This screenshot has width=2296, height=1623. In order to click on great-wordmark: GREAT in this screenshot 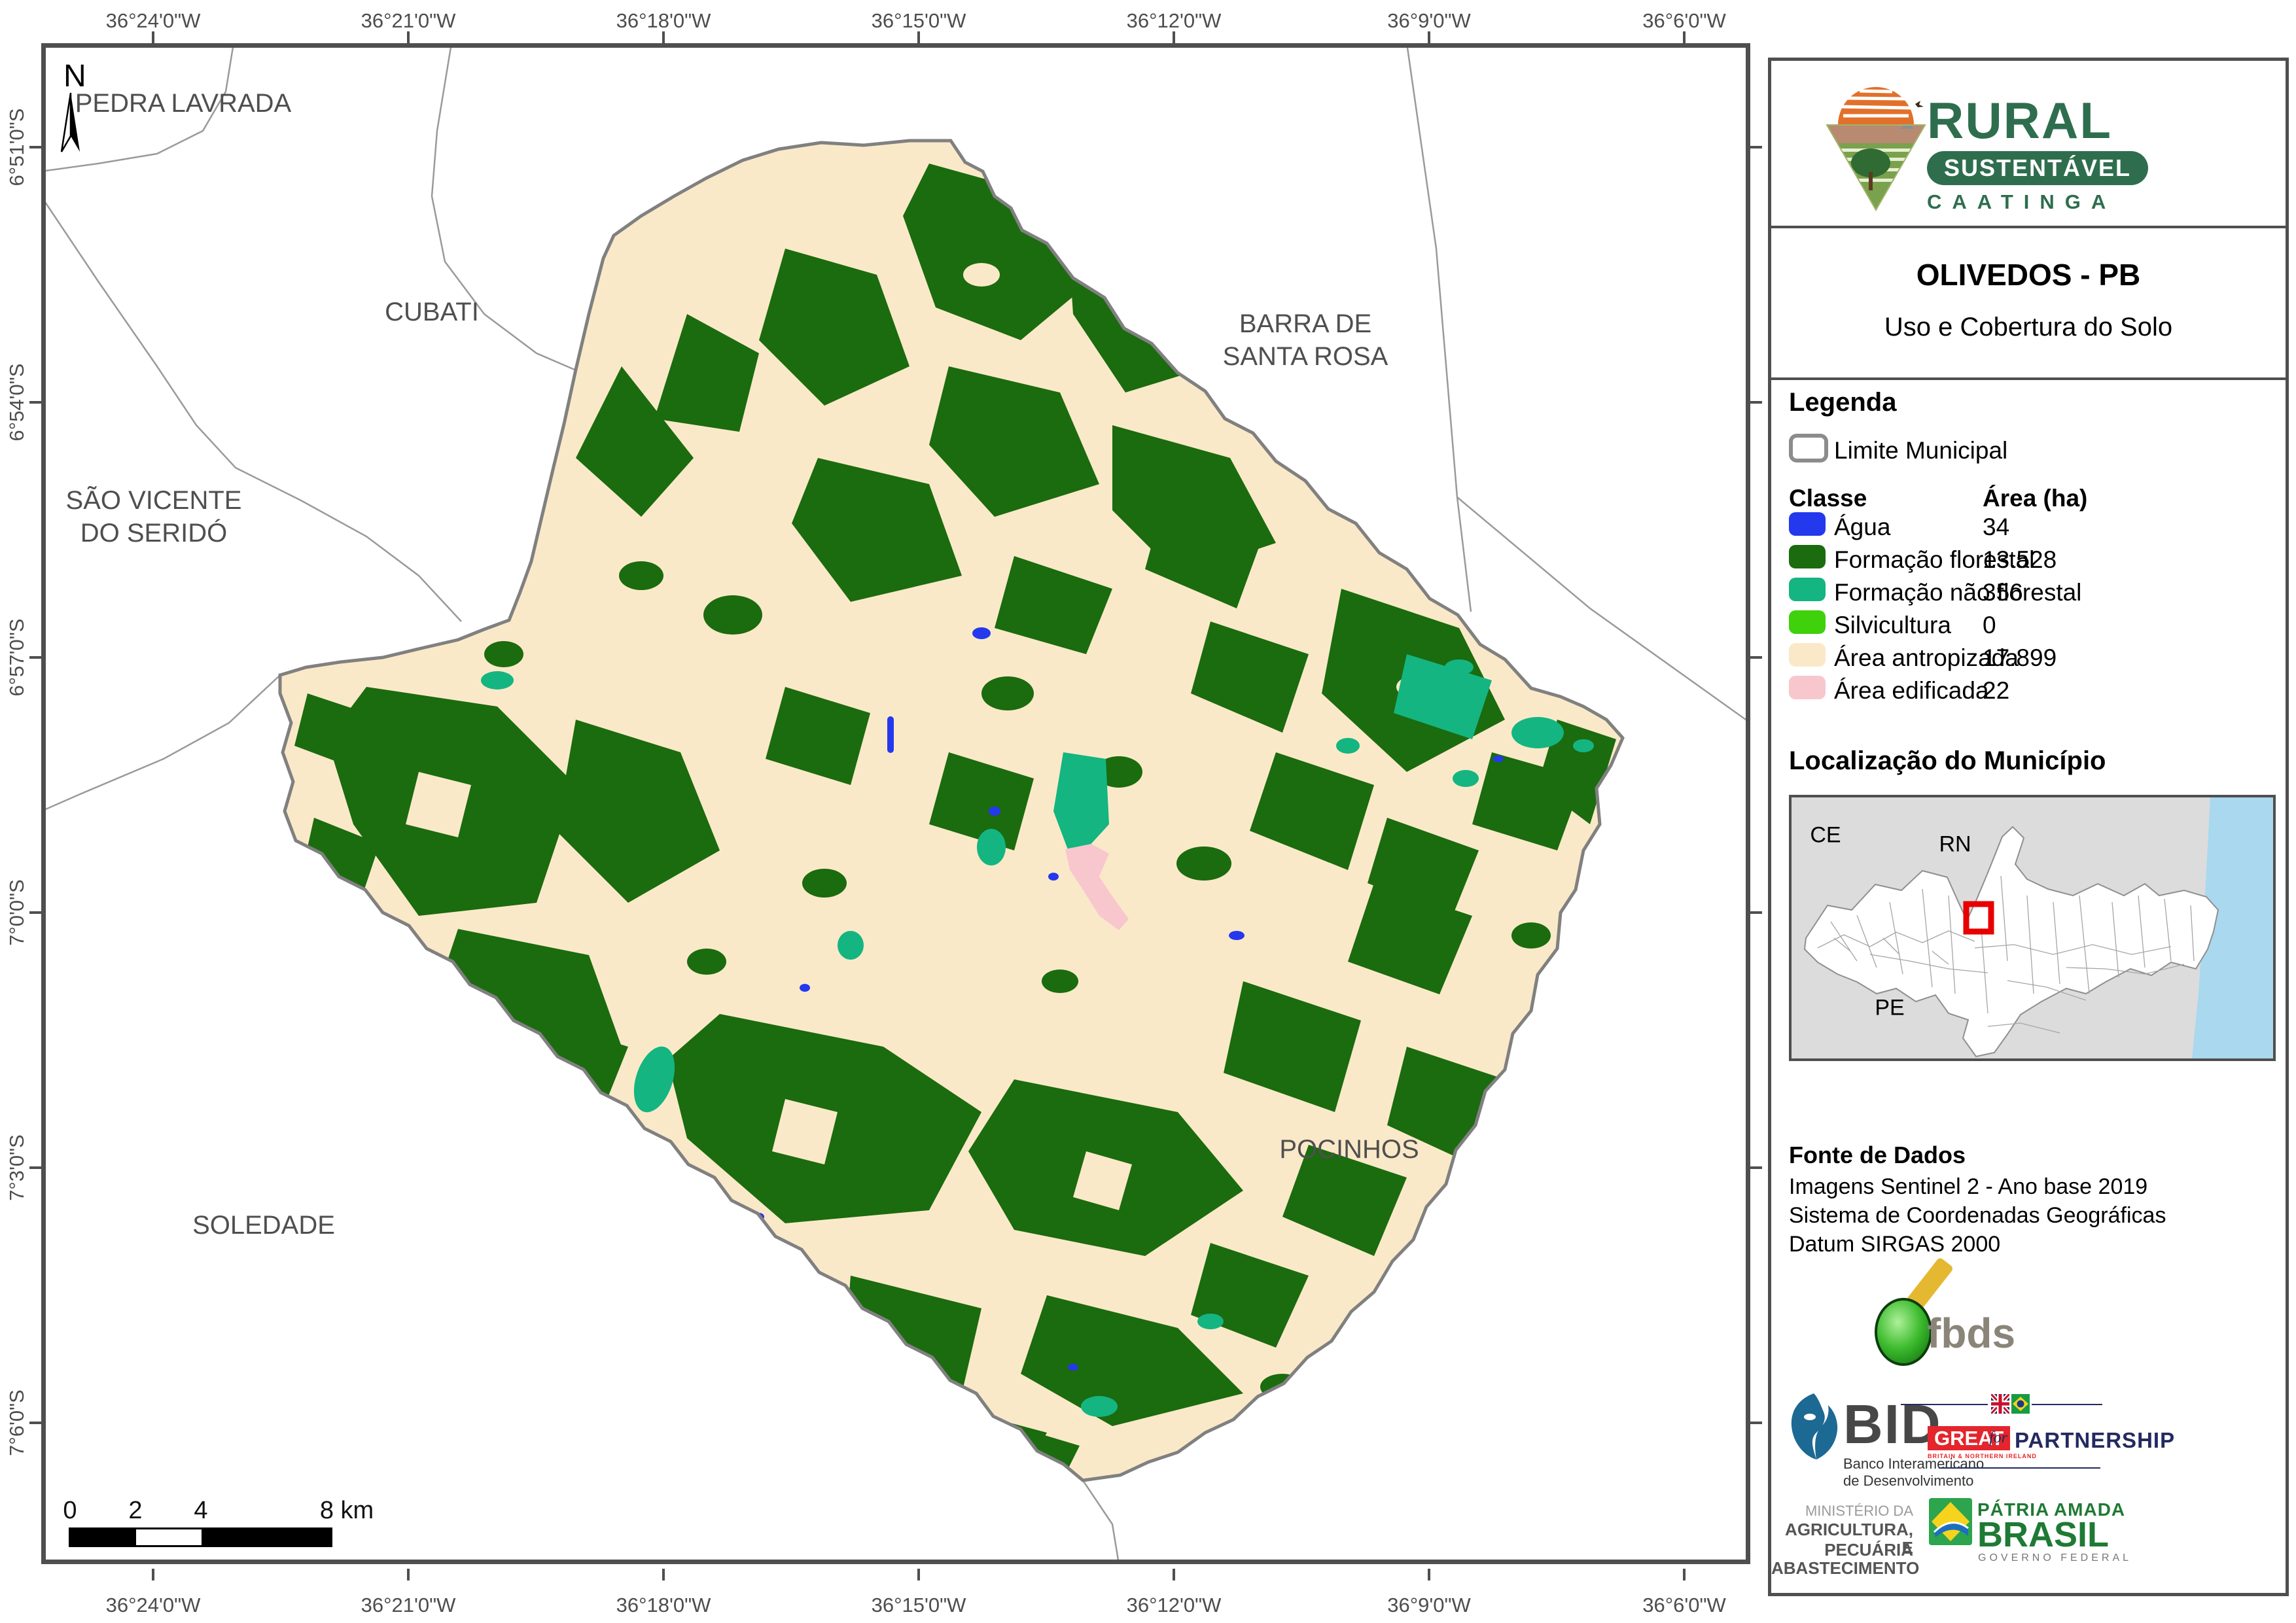, I will do `click(1970, 1438)`.